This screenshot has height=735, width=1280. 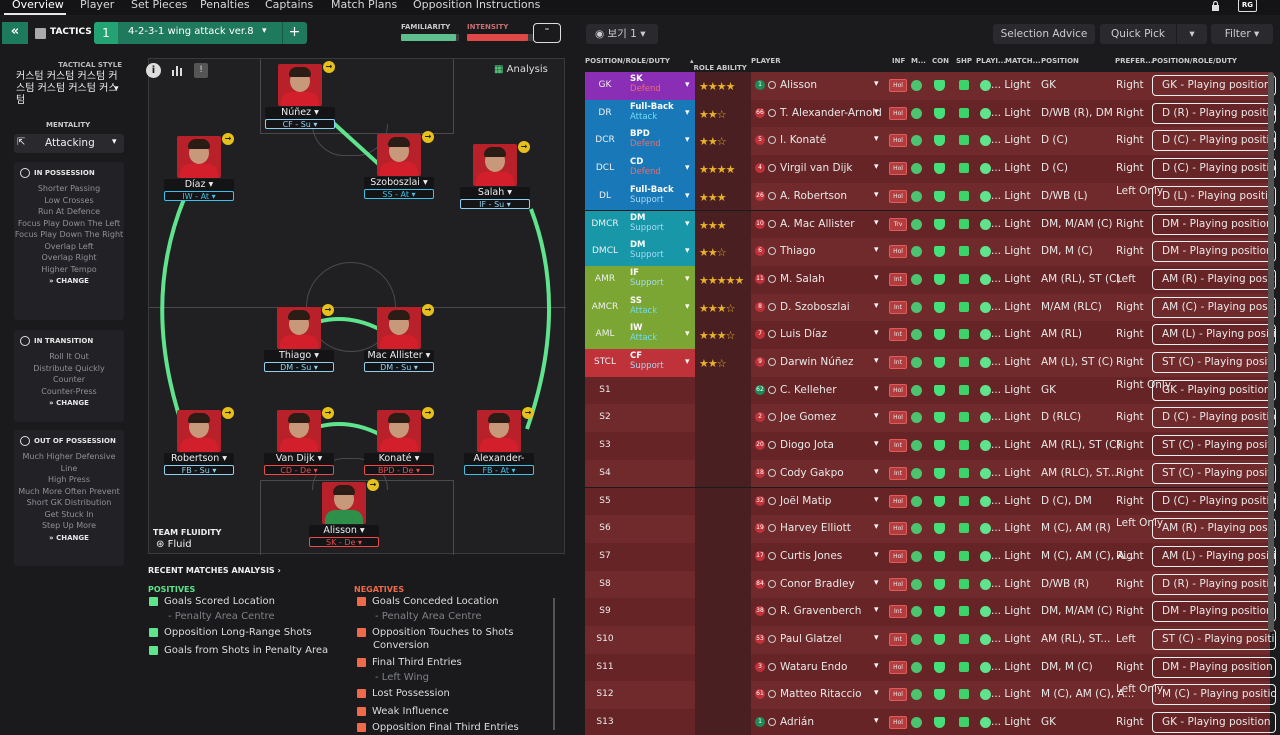 I want to click on row-position: S8, so click(x=605, y=583).